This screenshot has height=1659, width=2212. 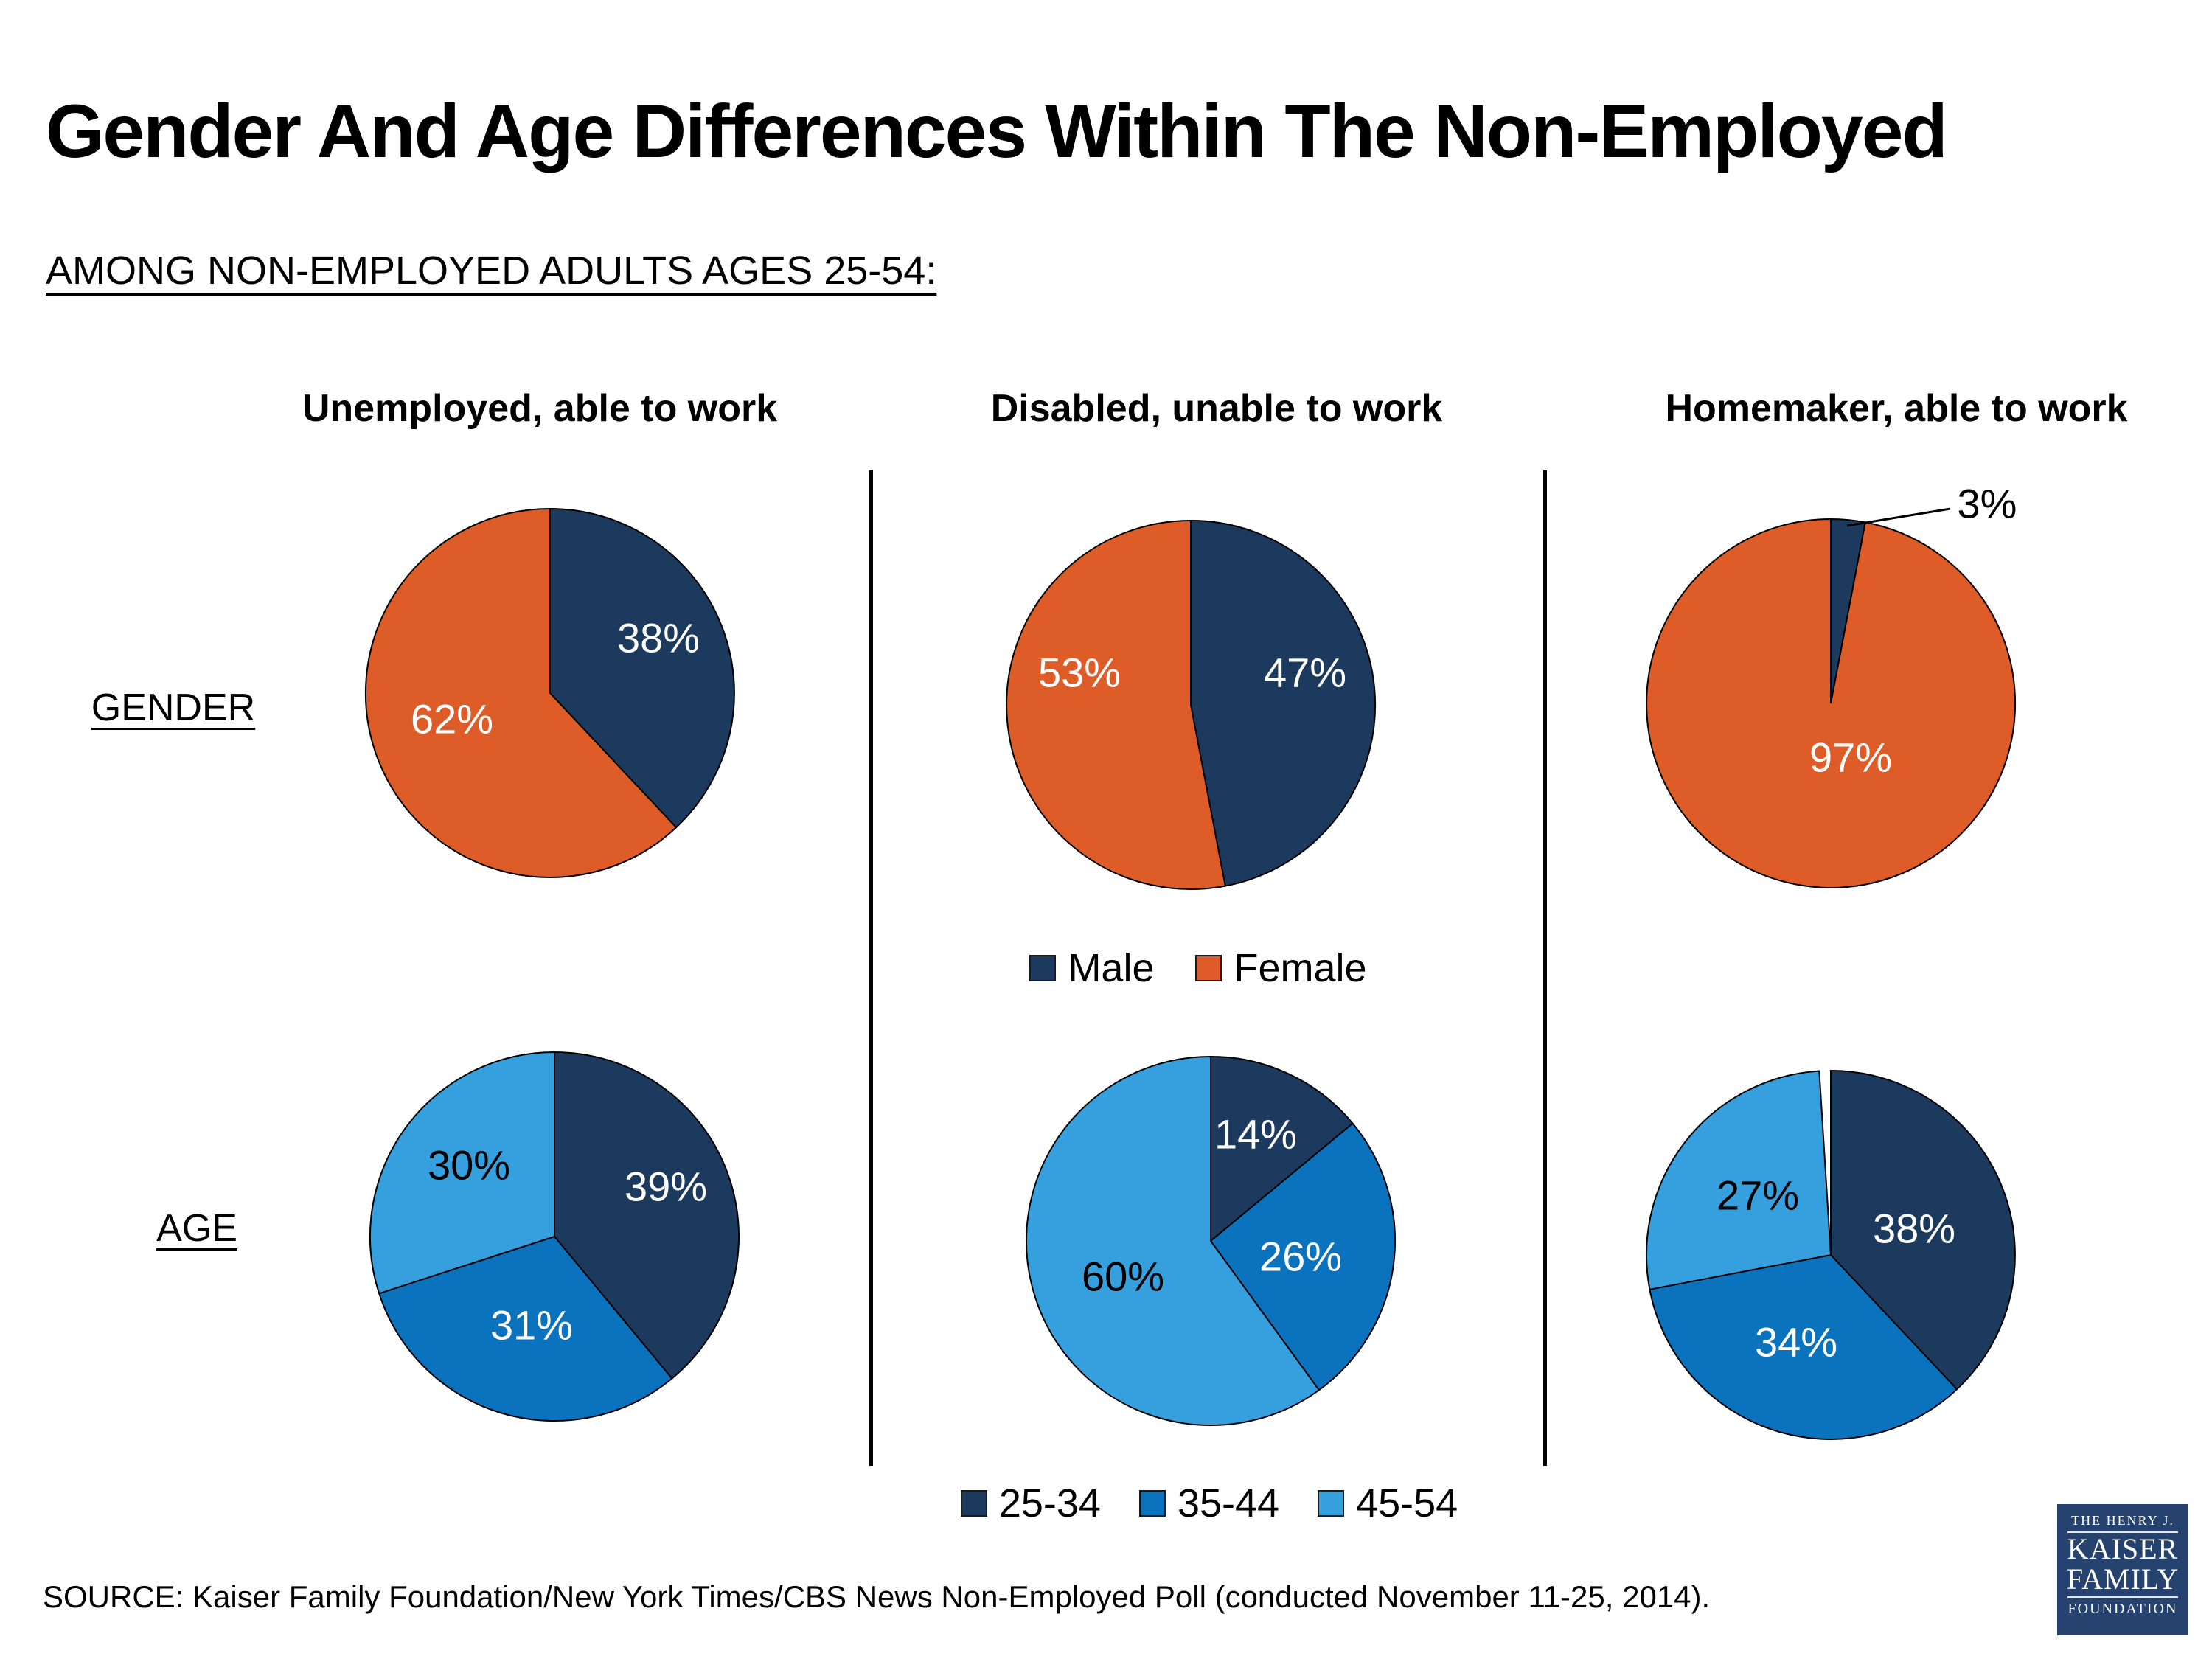 What do you see at coordinates (1545, 968) in the screenshot?
I see `vertical-divider-right` at bounding box center [1545, 968].